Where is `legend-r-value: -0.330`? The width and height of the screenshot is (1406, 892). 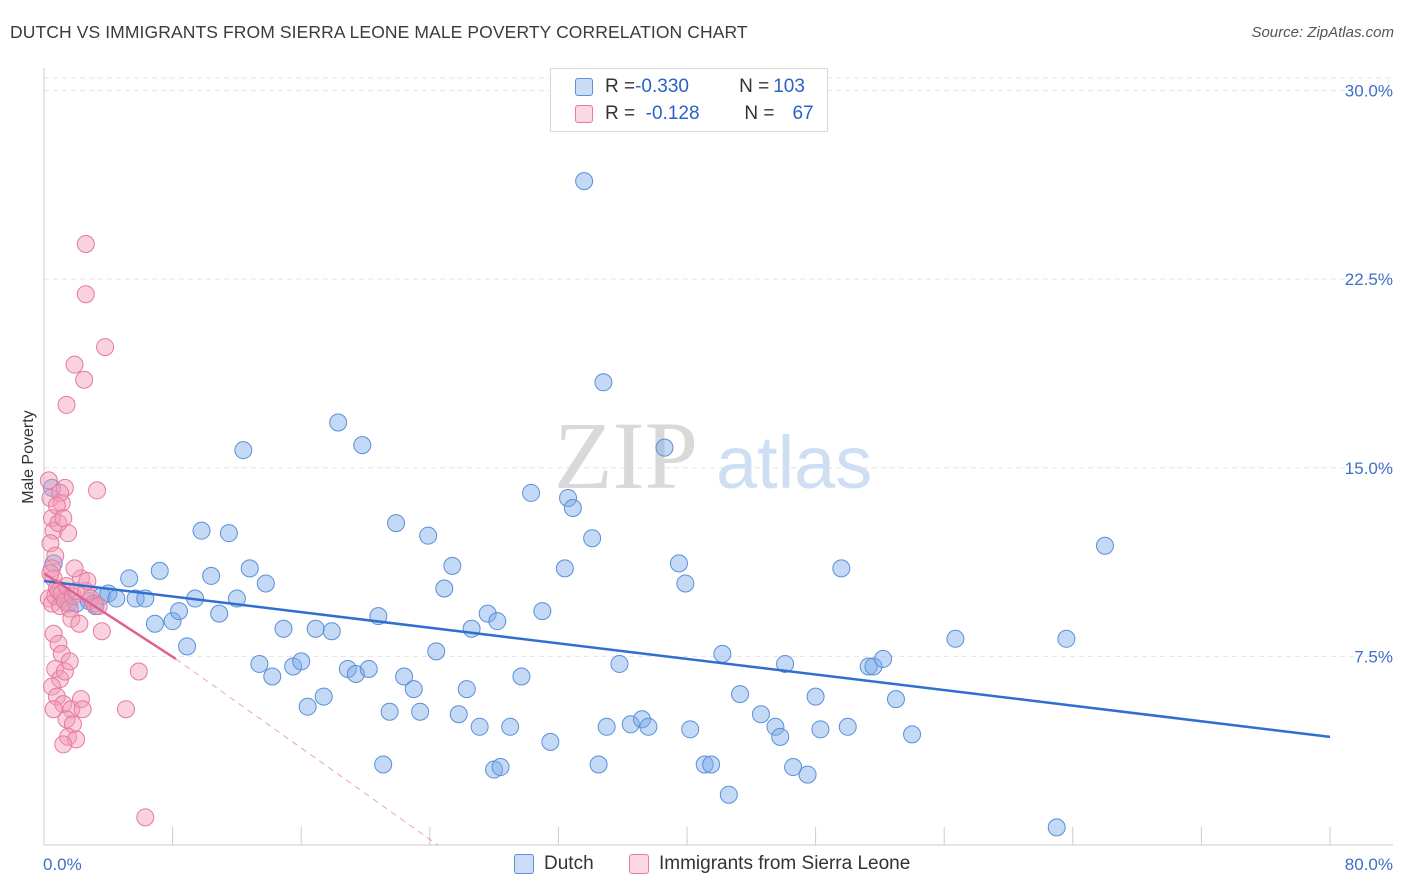
legend-r-value: -0.330 is located at coordinates (662, 86).